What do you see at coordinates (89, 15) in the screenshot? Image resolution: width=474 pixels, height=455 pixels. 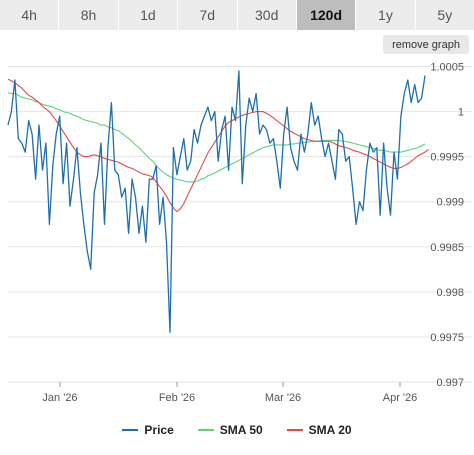 I see `tab-8h: 8h` at bounding box center [89, 15].